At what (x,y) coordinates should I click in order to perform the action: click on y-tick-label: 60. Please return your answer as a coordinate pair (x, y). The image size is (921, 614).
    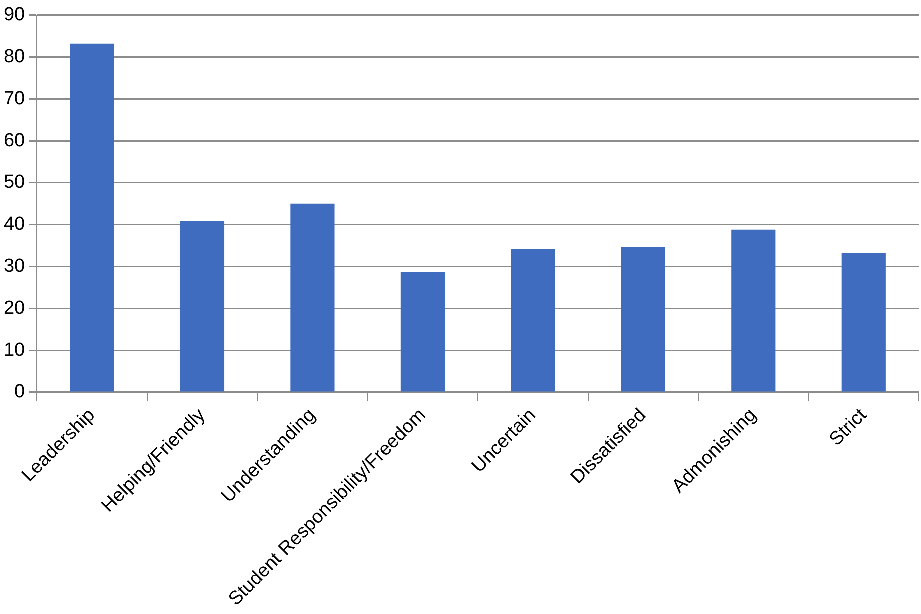
    Looking at the image, I should click on (15, 141).